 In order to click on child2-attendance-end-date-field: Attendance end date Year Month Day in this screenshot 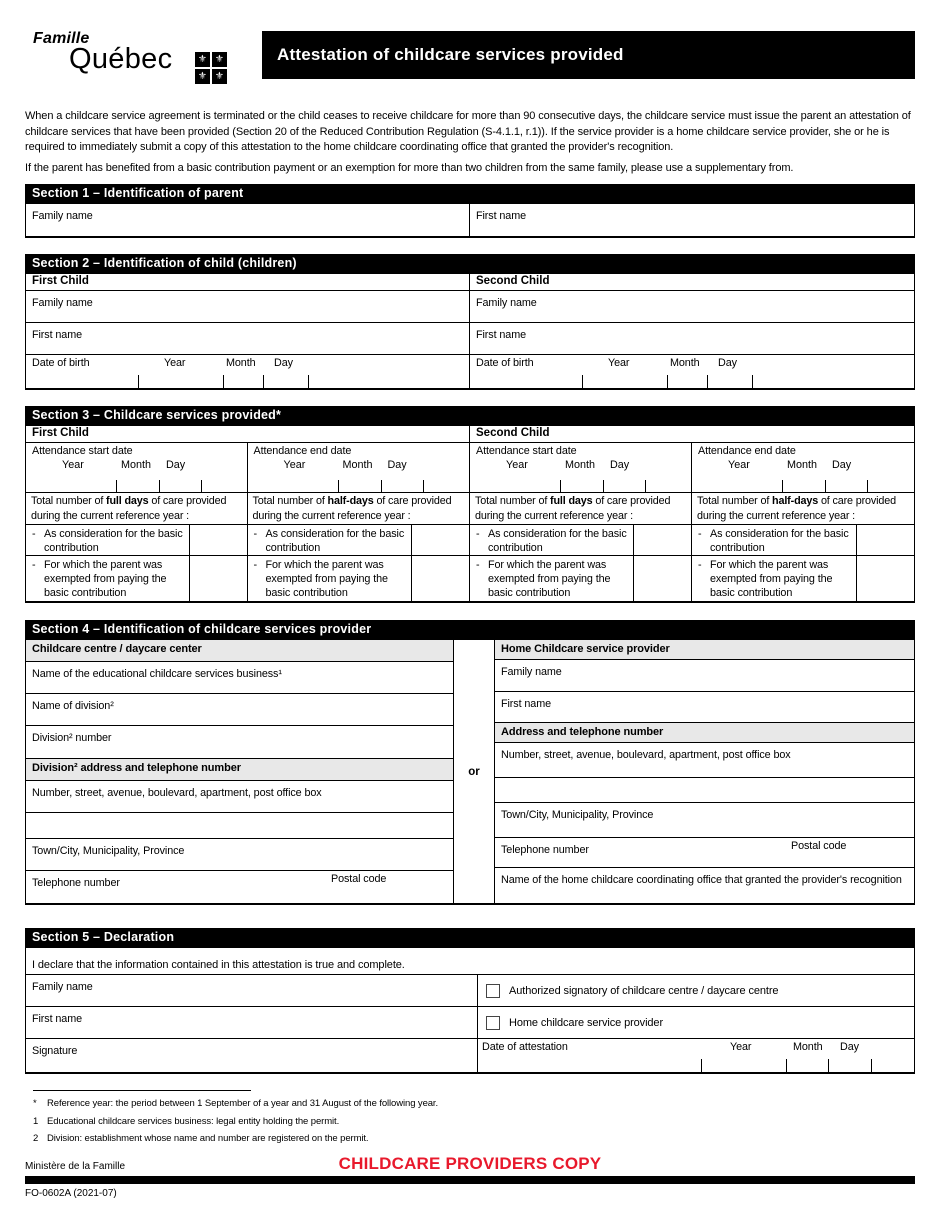, I will do `click(803, 468)`.